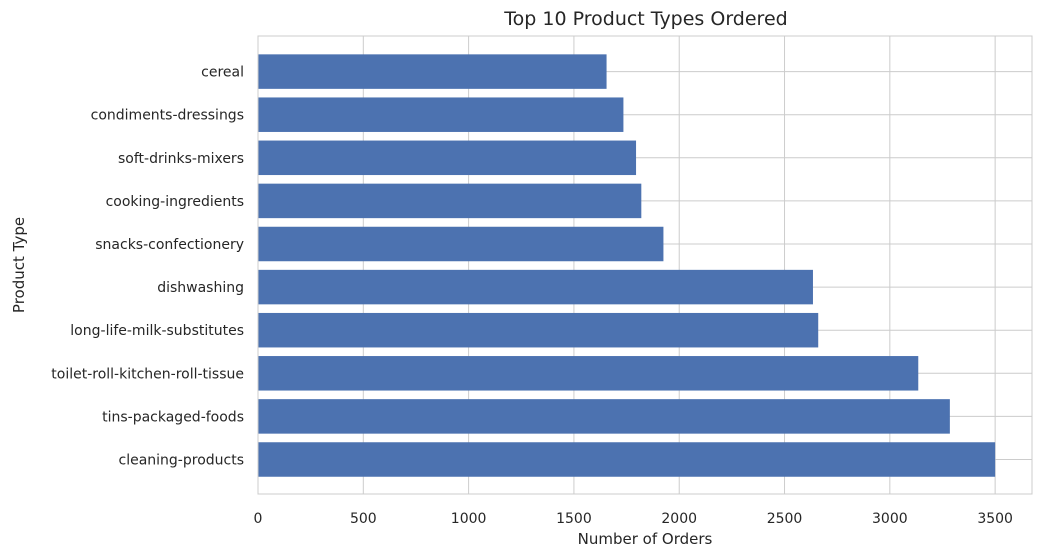 This screenshot has height=558, width=1042. Describe the element at coordinates (450, 201) in the screenshot. I see `bar-cooking-ingredients` at that location.